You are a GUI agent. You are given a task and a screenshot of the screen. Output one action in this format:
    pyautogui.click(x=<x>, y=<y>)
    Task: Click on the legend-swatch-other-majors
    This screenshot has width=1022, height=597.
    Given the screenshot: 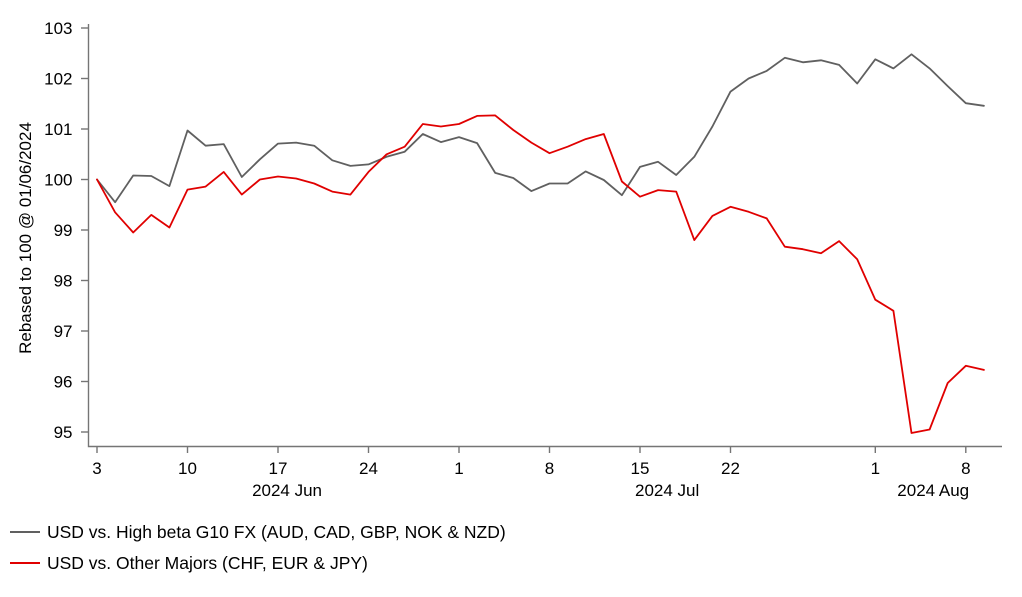 What is the action you would take?
    pyautogui.click(x=25, y=563)
    